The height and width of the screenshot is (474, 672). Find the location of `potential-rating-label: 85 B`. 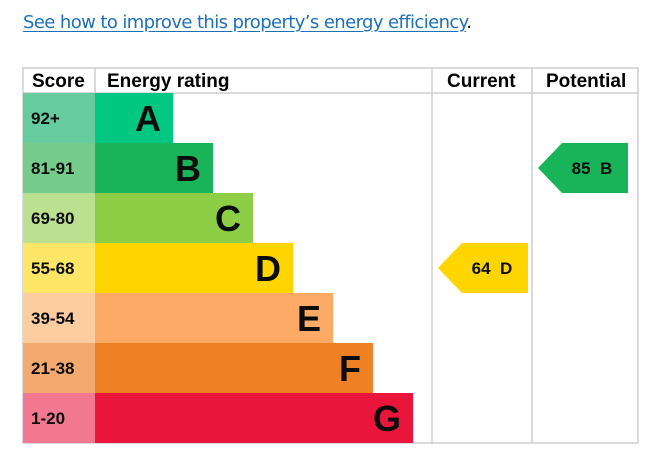

potential-rating-label: 85 B is located at coordinates (592, 168).